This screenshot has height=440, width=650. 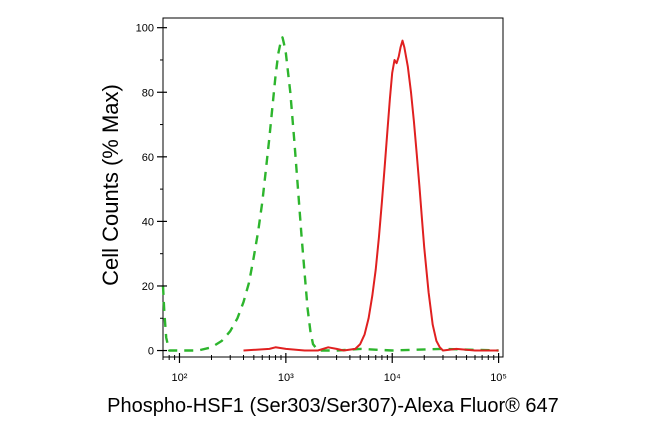 I want to click on x-tick-label: 10², so click(x=180, y=378).